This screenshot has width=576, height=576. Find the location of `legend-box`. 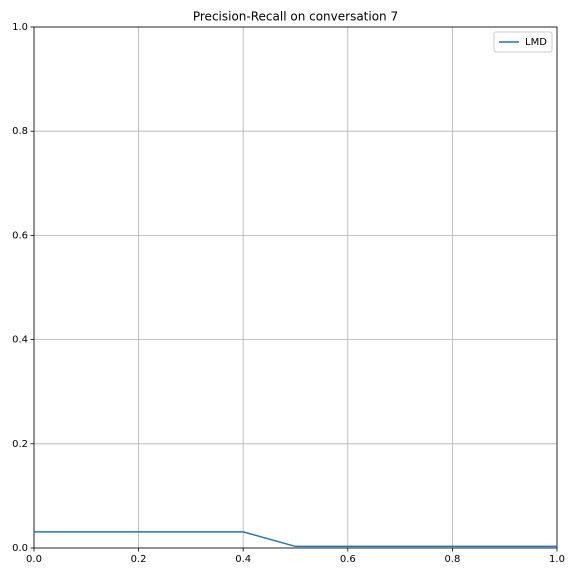

legend-box is located at coordinates (523, 42).